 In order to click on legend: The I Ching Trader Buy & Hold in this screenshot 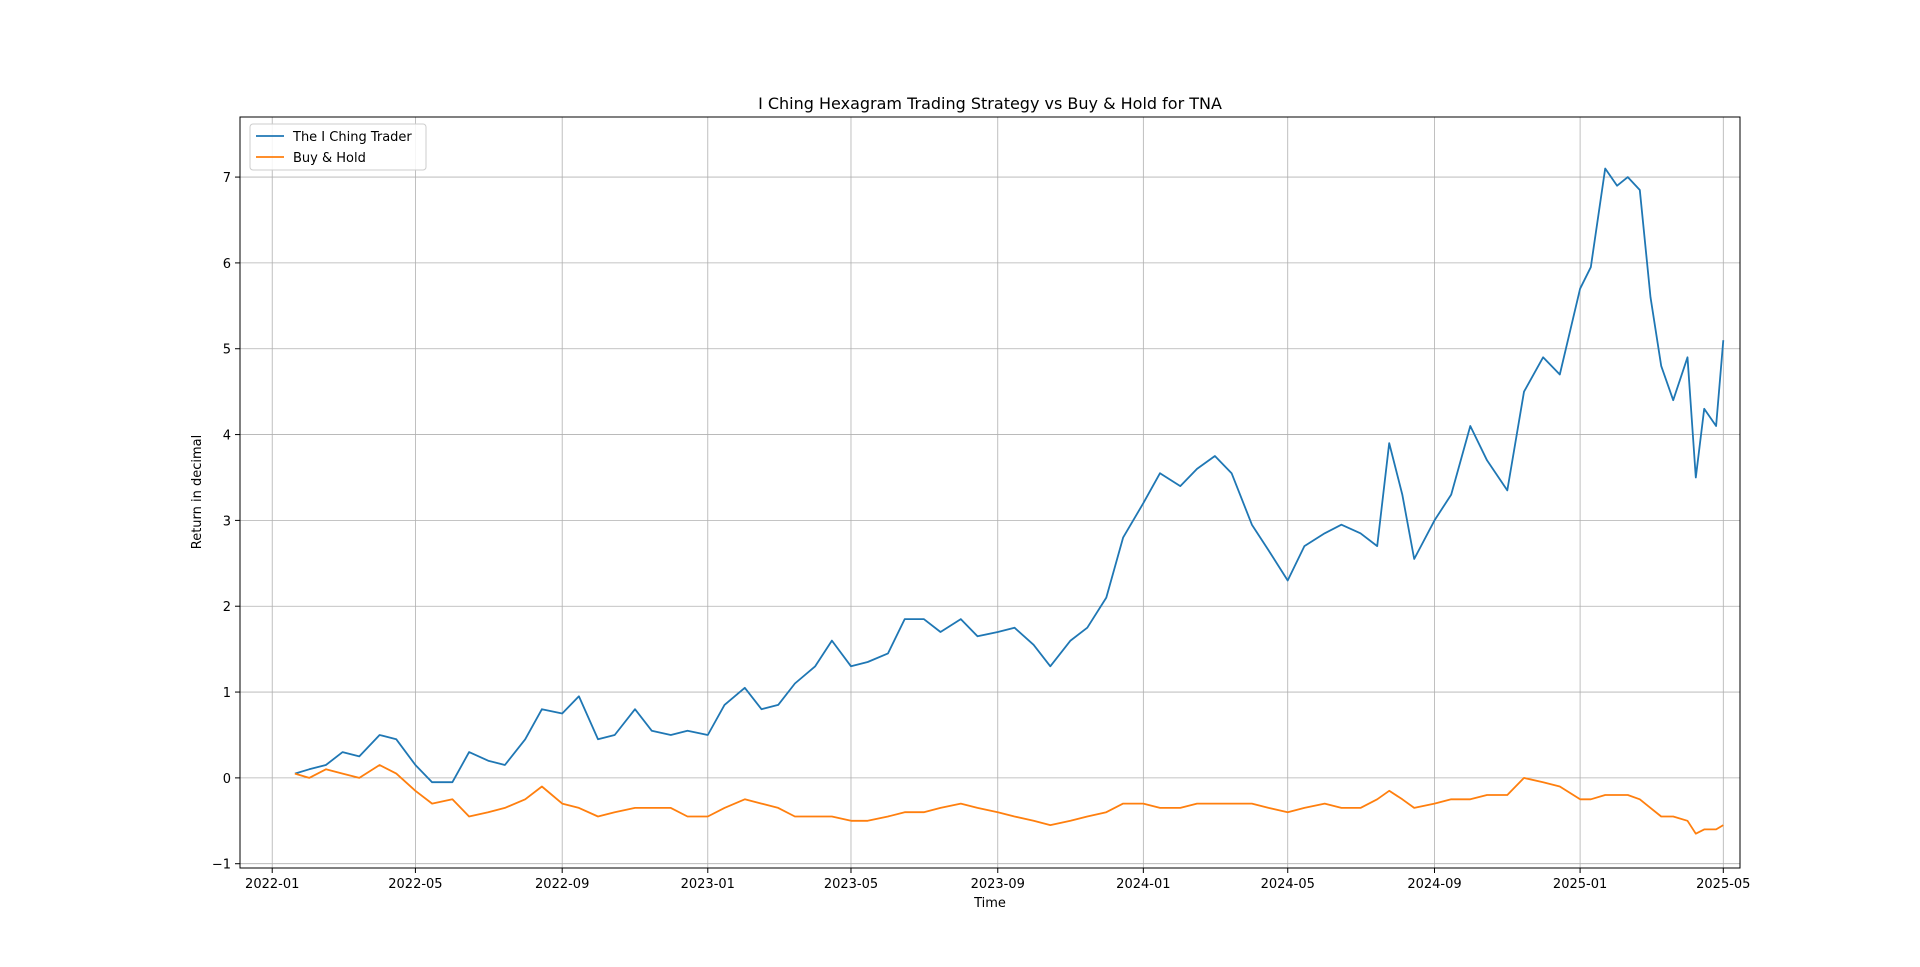, I will do `click(338, 147)`.